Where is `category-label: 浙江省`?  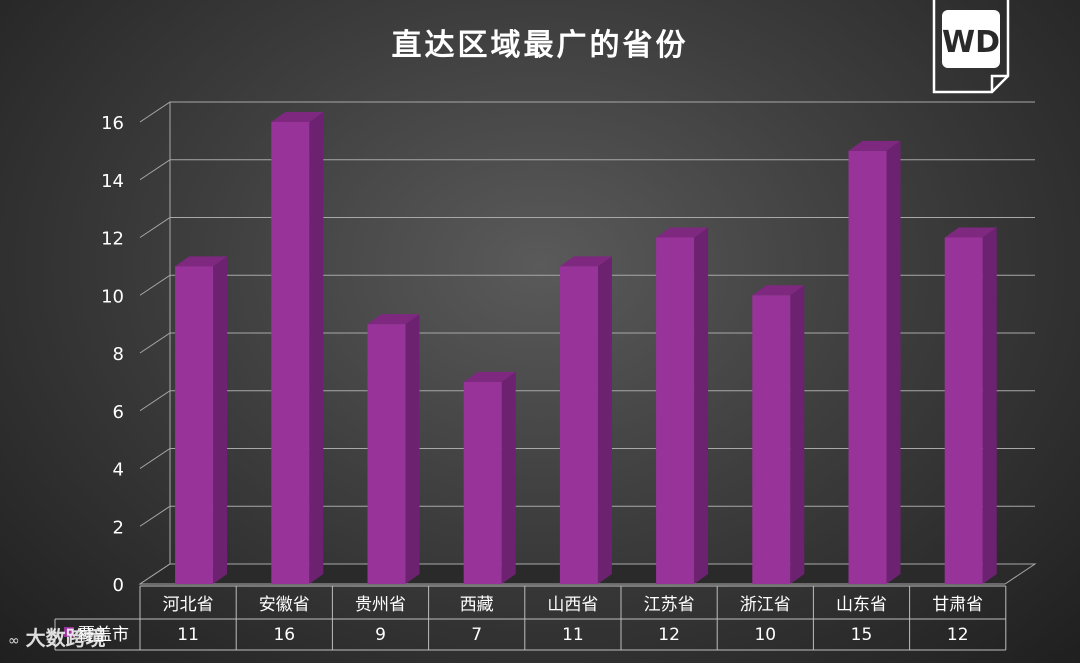 category-label: 浙江省 is located at coordinates (765, 605).